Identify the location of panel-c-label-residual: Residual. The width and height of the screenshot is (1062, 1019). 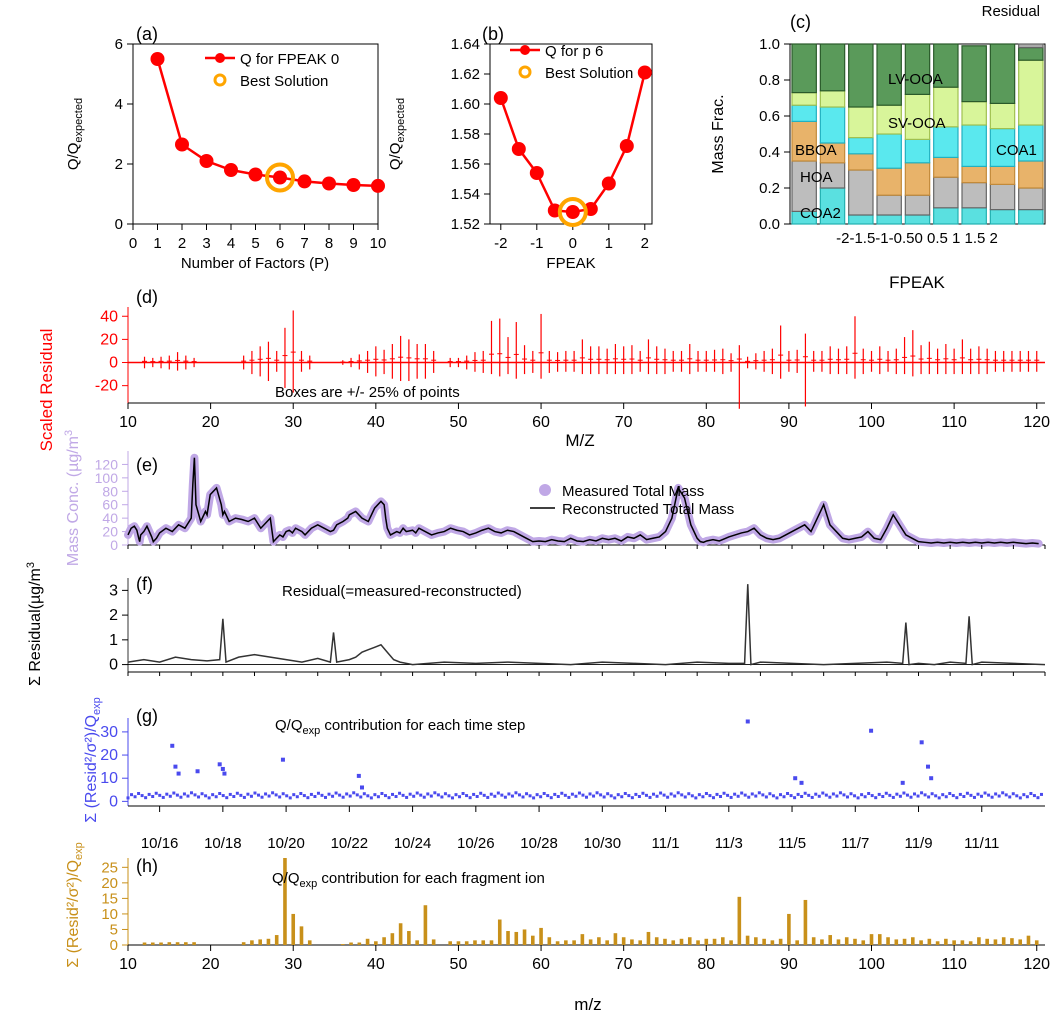
(1011, 11).